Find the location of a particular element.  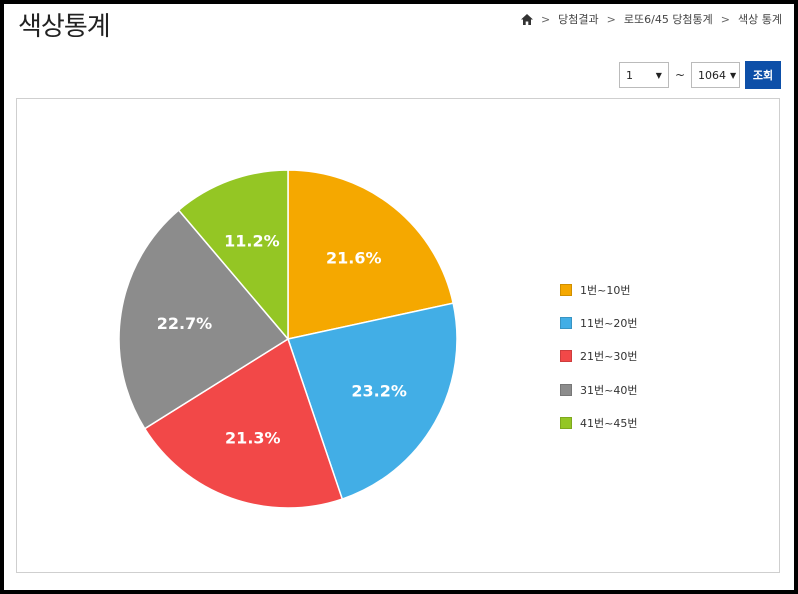

pie-slice-label-2: 23.2% is located at coordinates (379, 391).